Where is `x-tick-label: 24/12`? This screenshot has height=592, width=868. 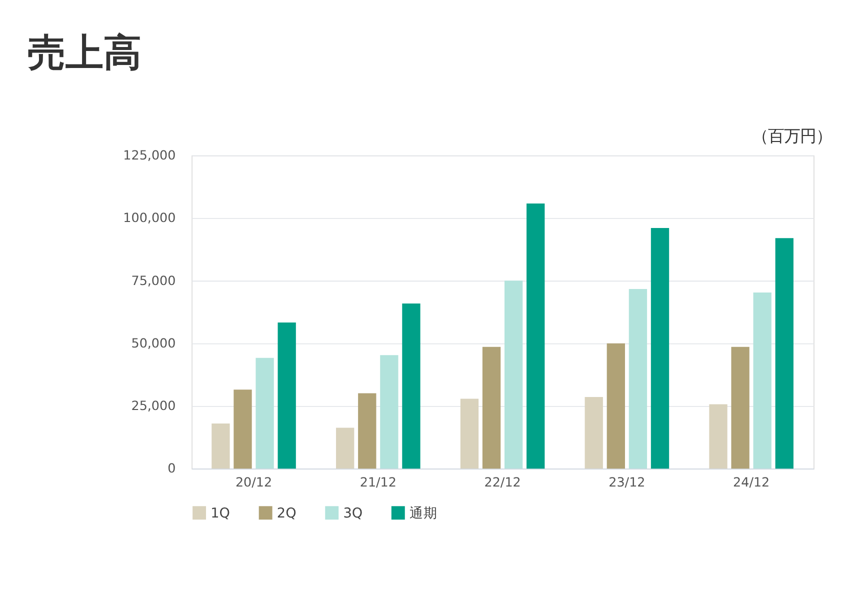
x-tick-label: 24/12 is located at coordinates (751, 482).